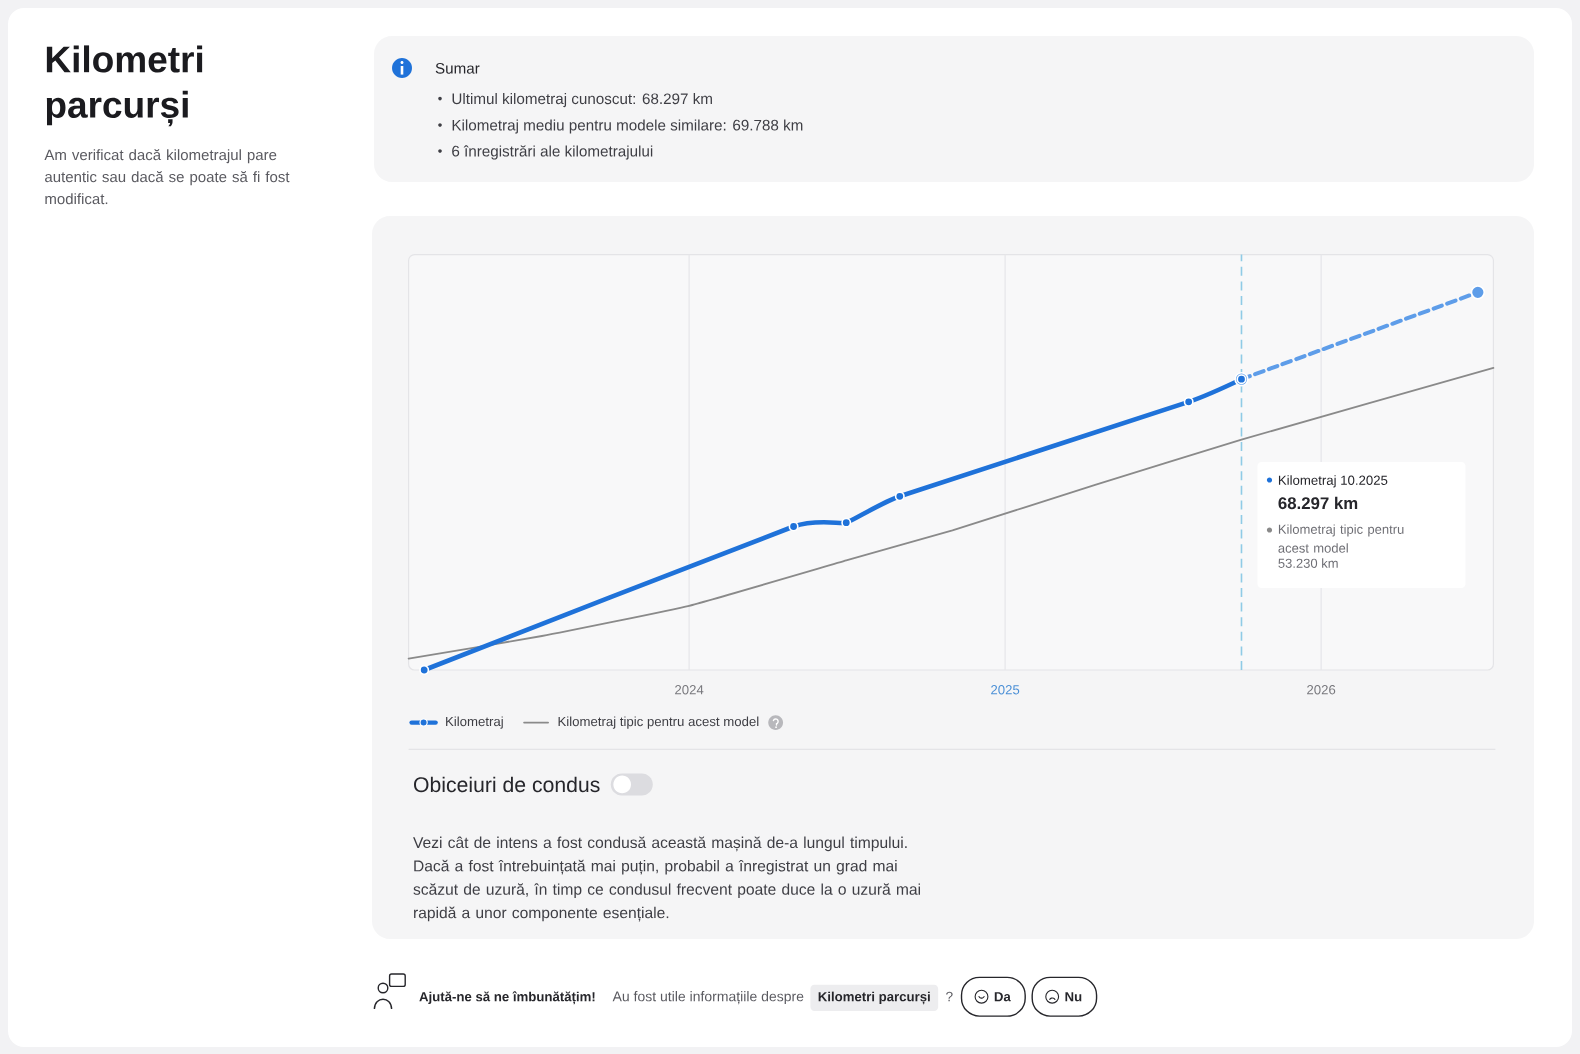 The height and width of the screenshot is (1054, 1580). I want to click on annotation: 68.297 km, so click(1318, 503).